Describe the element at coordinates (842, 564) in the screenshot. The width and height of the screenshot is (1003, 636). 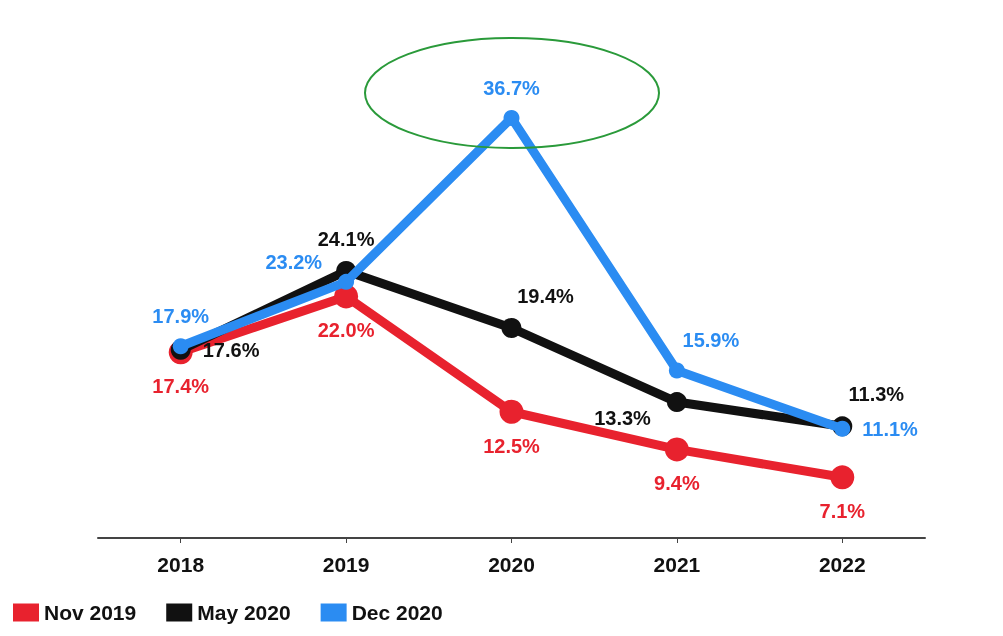
I see `x-tick-label: 2022` at that location.